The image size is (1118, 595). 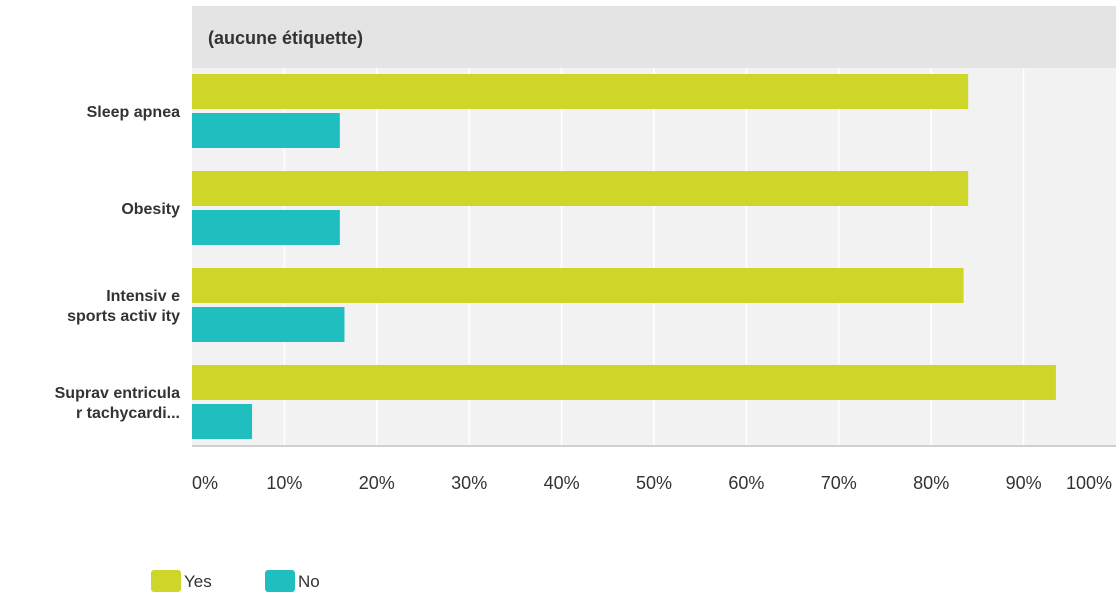 What do you see at coordinates (205, 483) in the screenshot?
I see `x-tick-label: 0%` at bounding box center [205, 483].